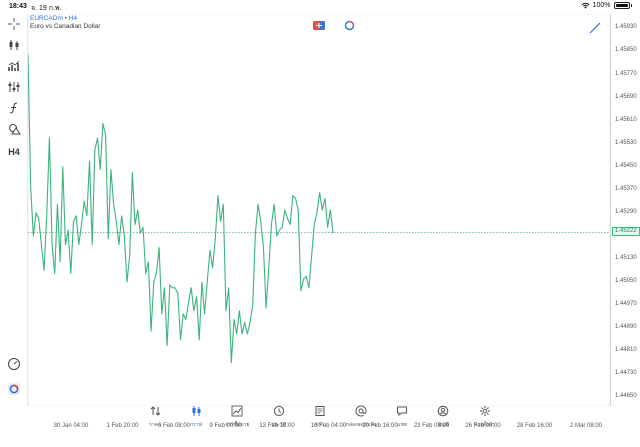 The image size is (640, 447). What do you see at coordinates (14, 108) in the screenshot?
I see `function-icon` at bounding box center [14, 108].